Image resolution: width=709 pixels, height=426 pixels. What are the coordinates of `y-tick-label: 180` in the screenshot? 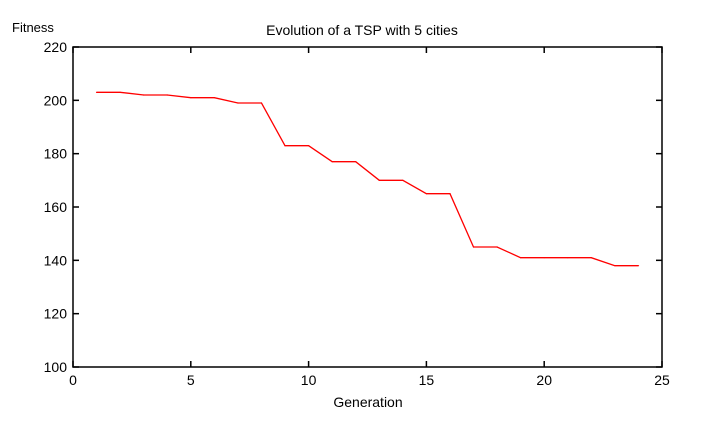 It's located at (56, 154).